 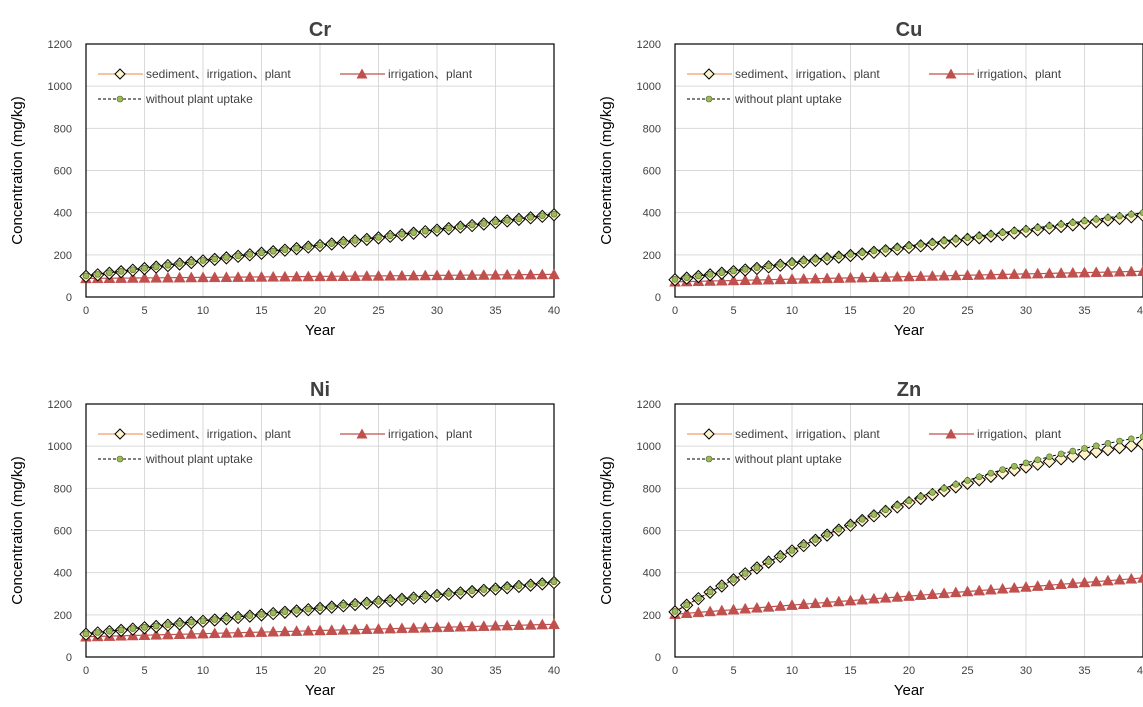 What do you see at coordinates (1019, 74) in the screenshot?
I see `legend-label: irrigation、plant` at bounding box center [1019, 74].